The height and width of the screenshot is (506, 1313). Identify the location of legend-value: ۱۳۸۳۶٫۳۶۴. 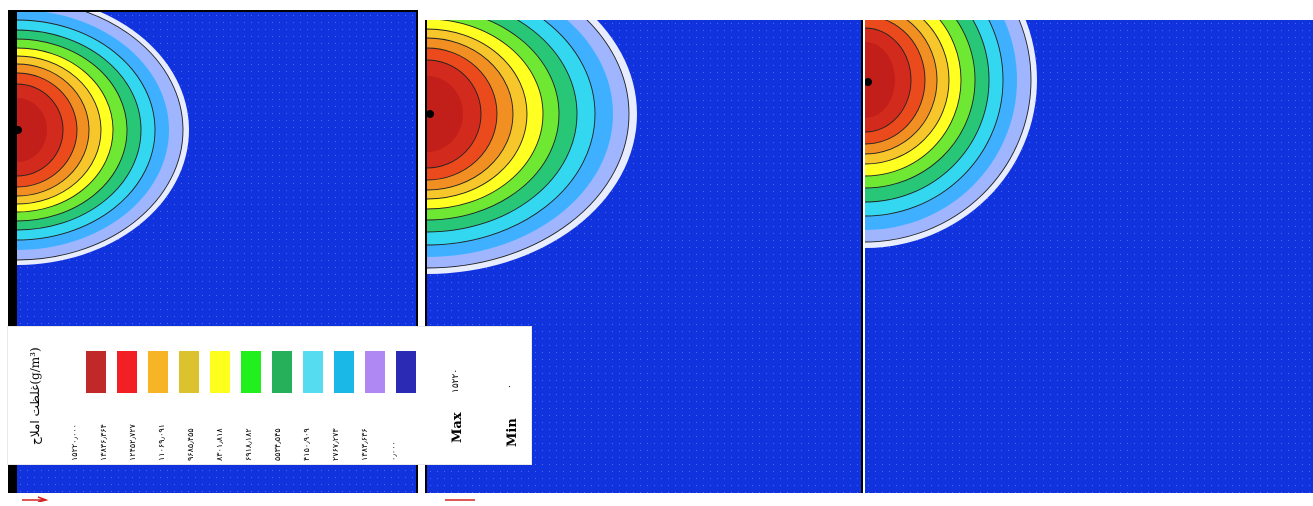
(103, 442).